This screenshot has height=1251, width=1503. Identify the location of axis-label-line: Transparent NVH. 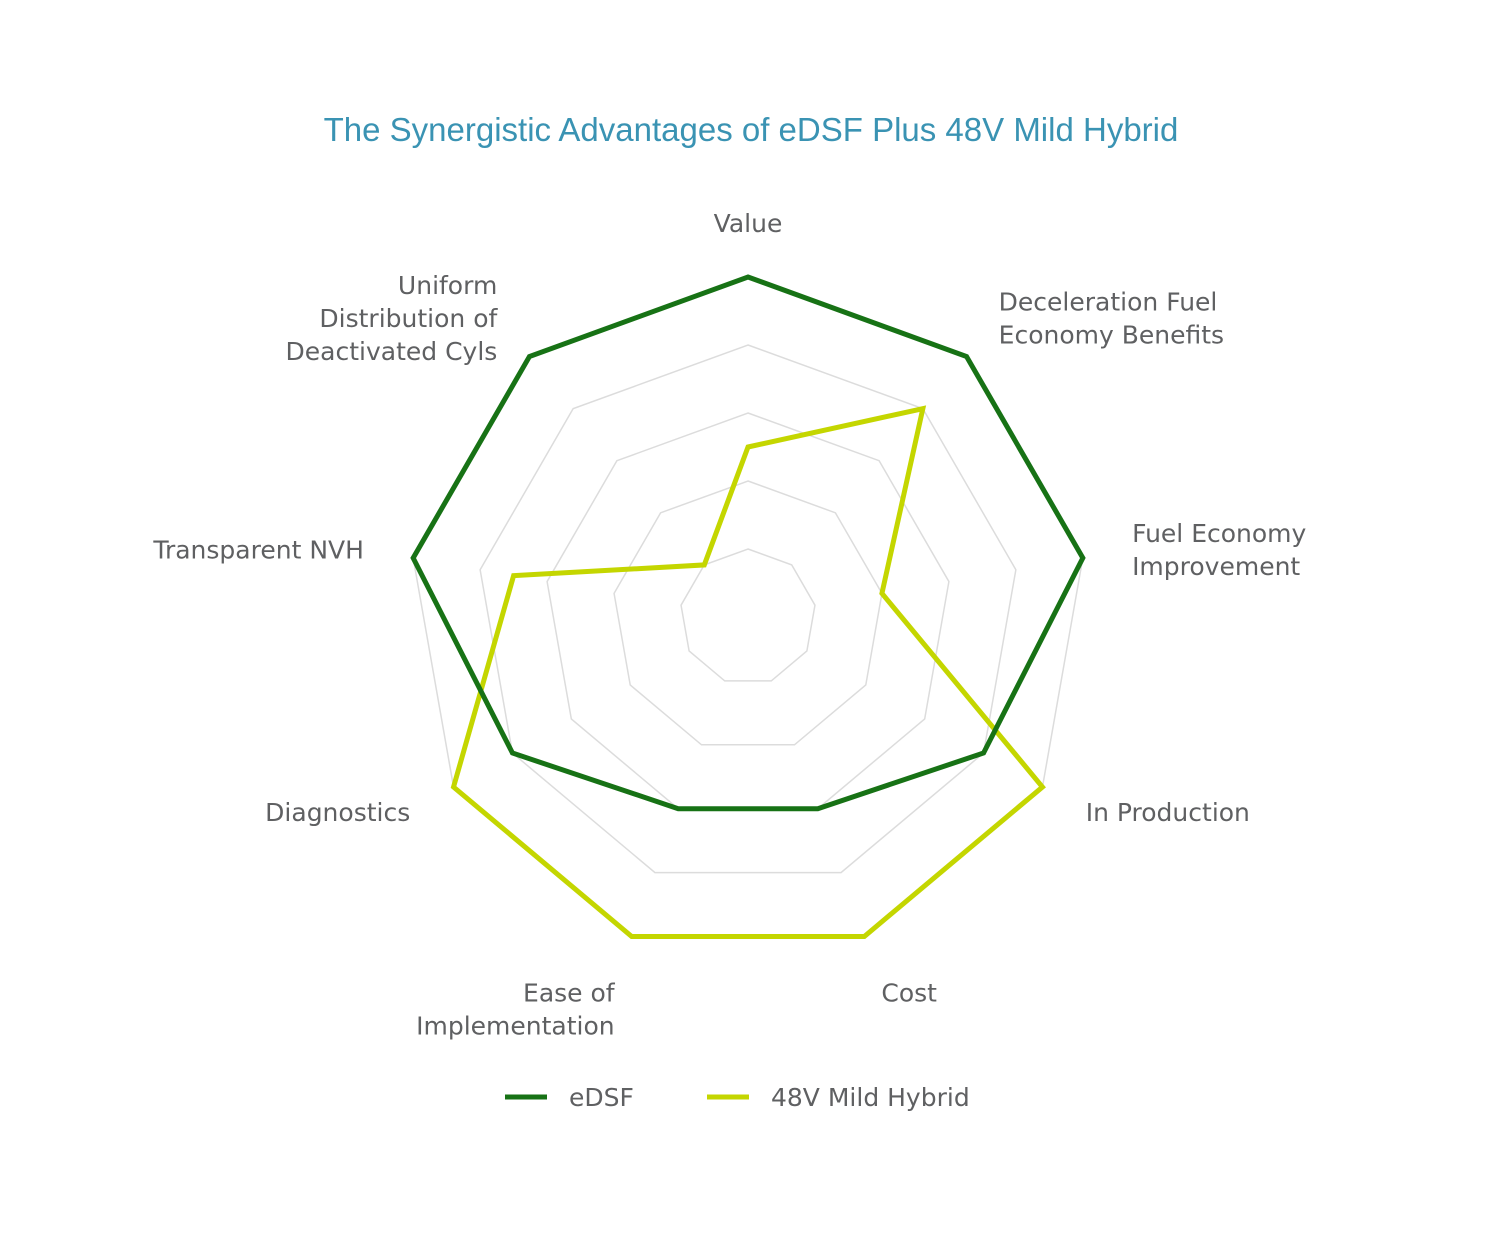
(258, 549).